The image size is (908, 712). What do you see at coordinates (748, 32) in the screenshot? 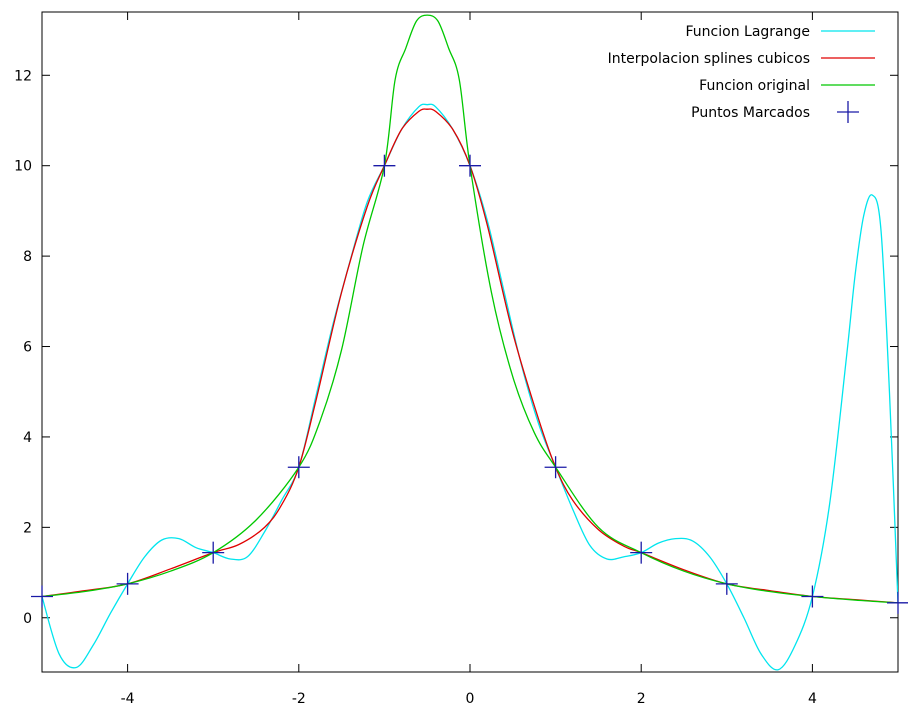
I see `legend-label-funcion-lagrange: Funcion Lagrange` at bounding box center [748, 32].